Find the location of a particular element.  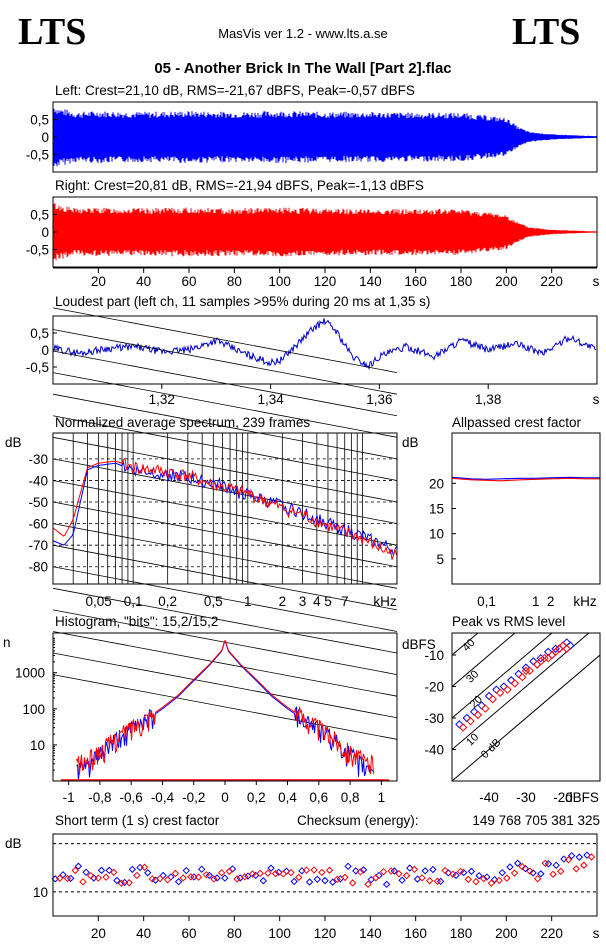

loudest-part-line is located at coordinates (325, 344).